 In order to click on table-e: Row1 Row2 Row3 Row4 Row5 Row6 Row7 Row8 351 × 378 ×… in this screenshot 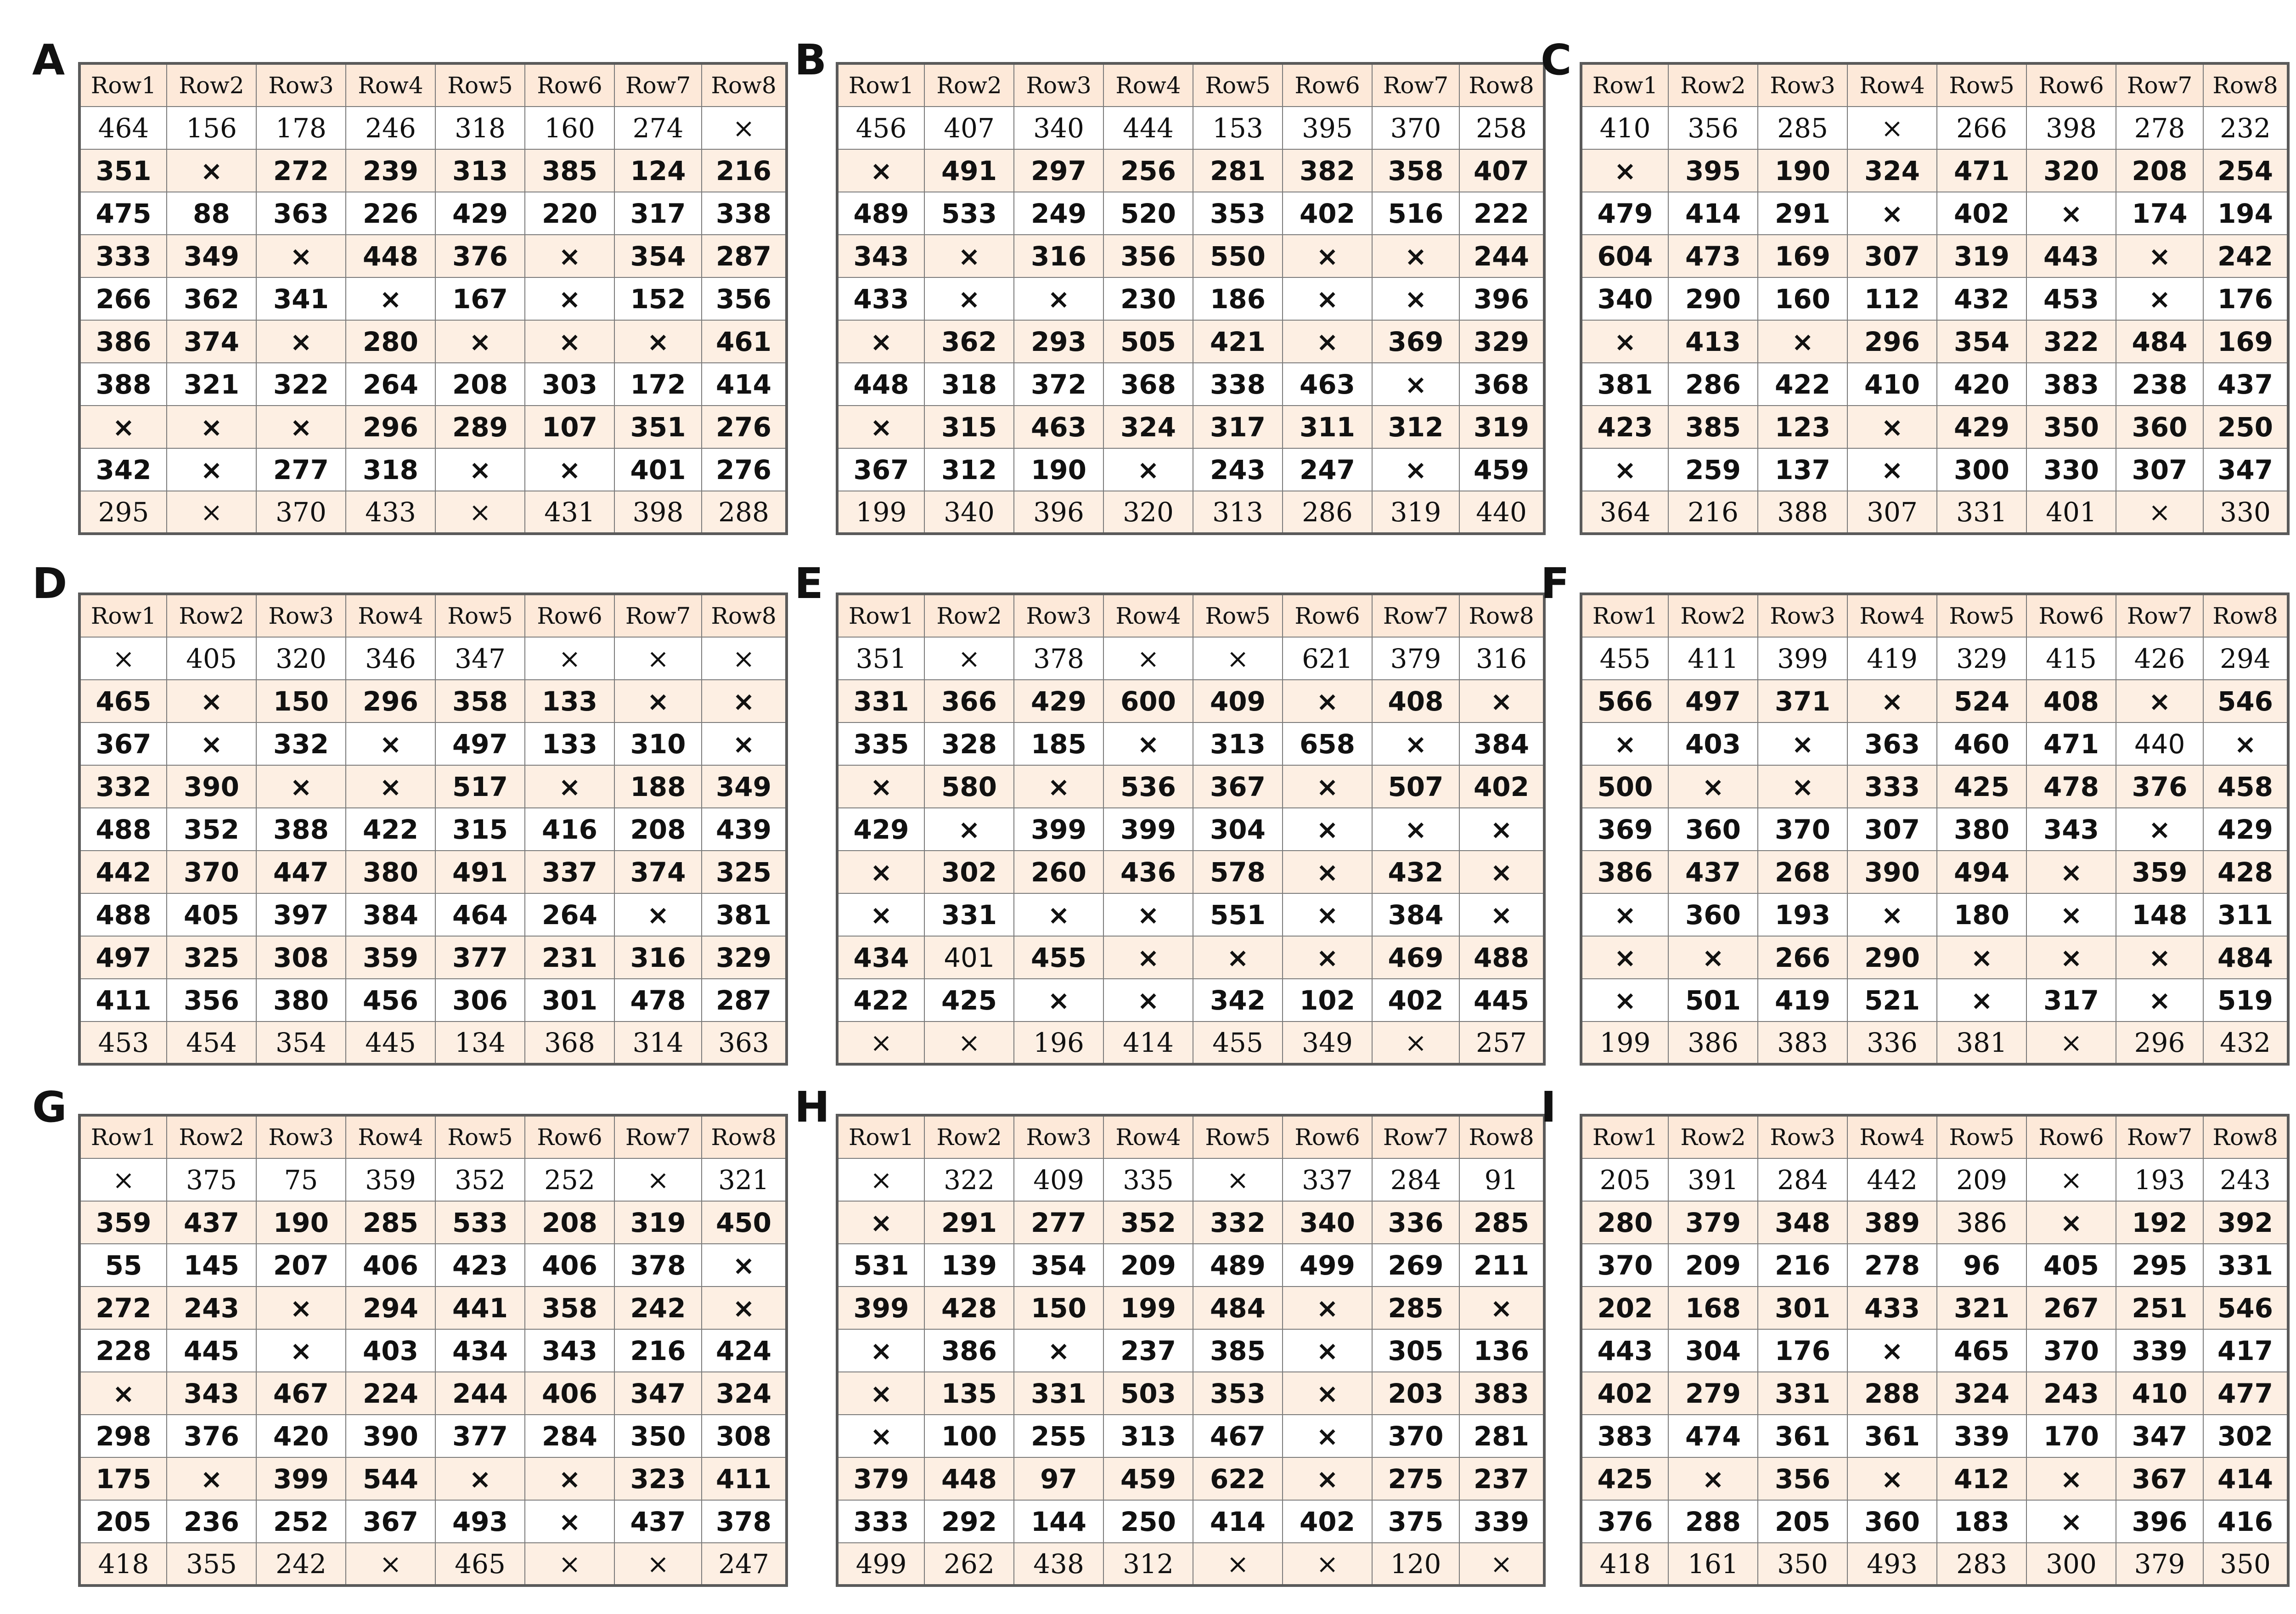, I will do `click(1191, 829)`.